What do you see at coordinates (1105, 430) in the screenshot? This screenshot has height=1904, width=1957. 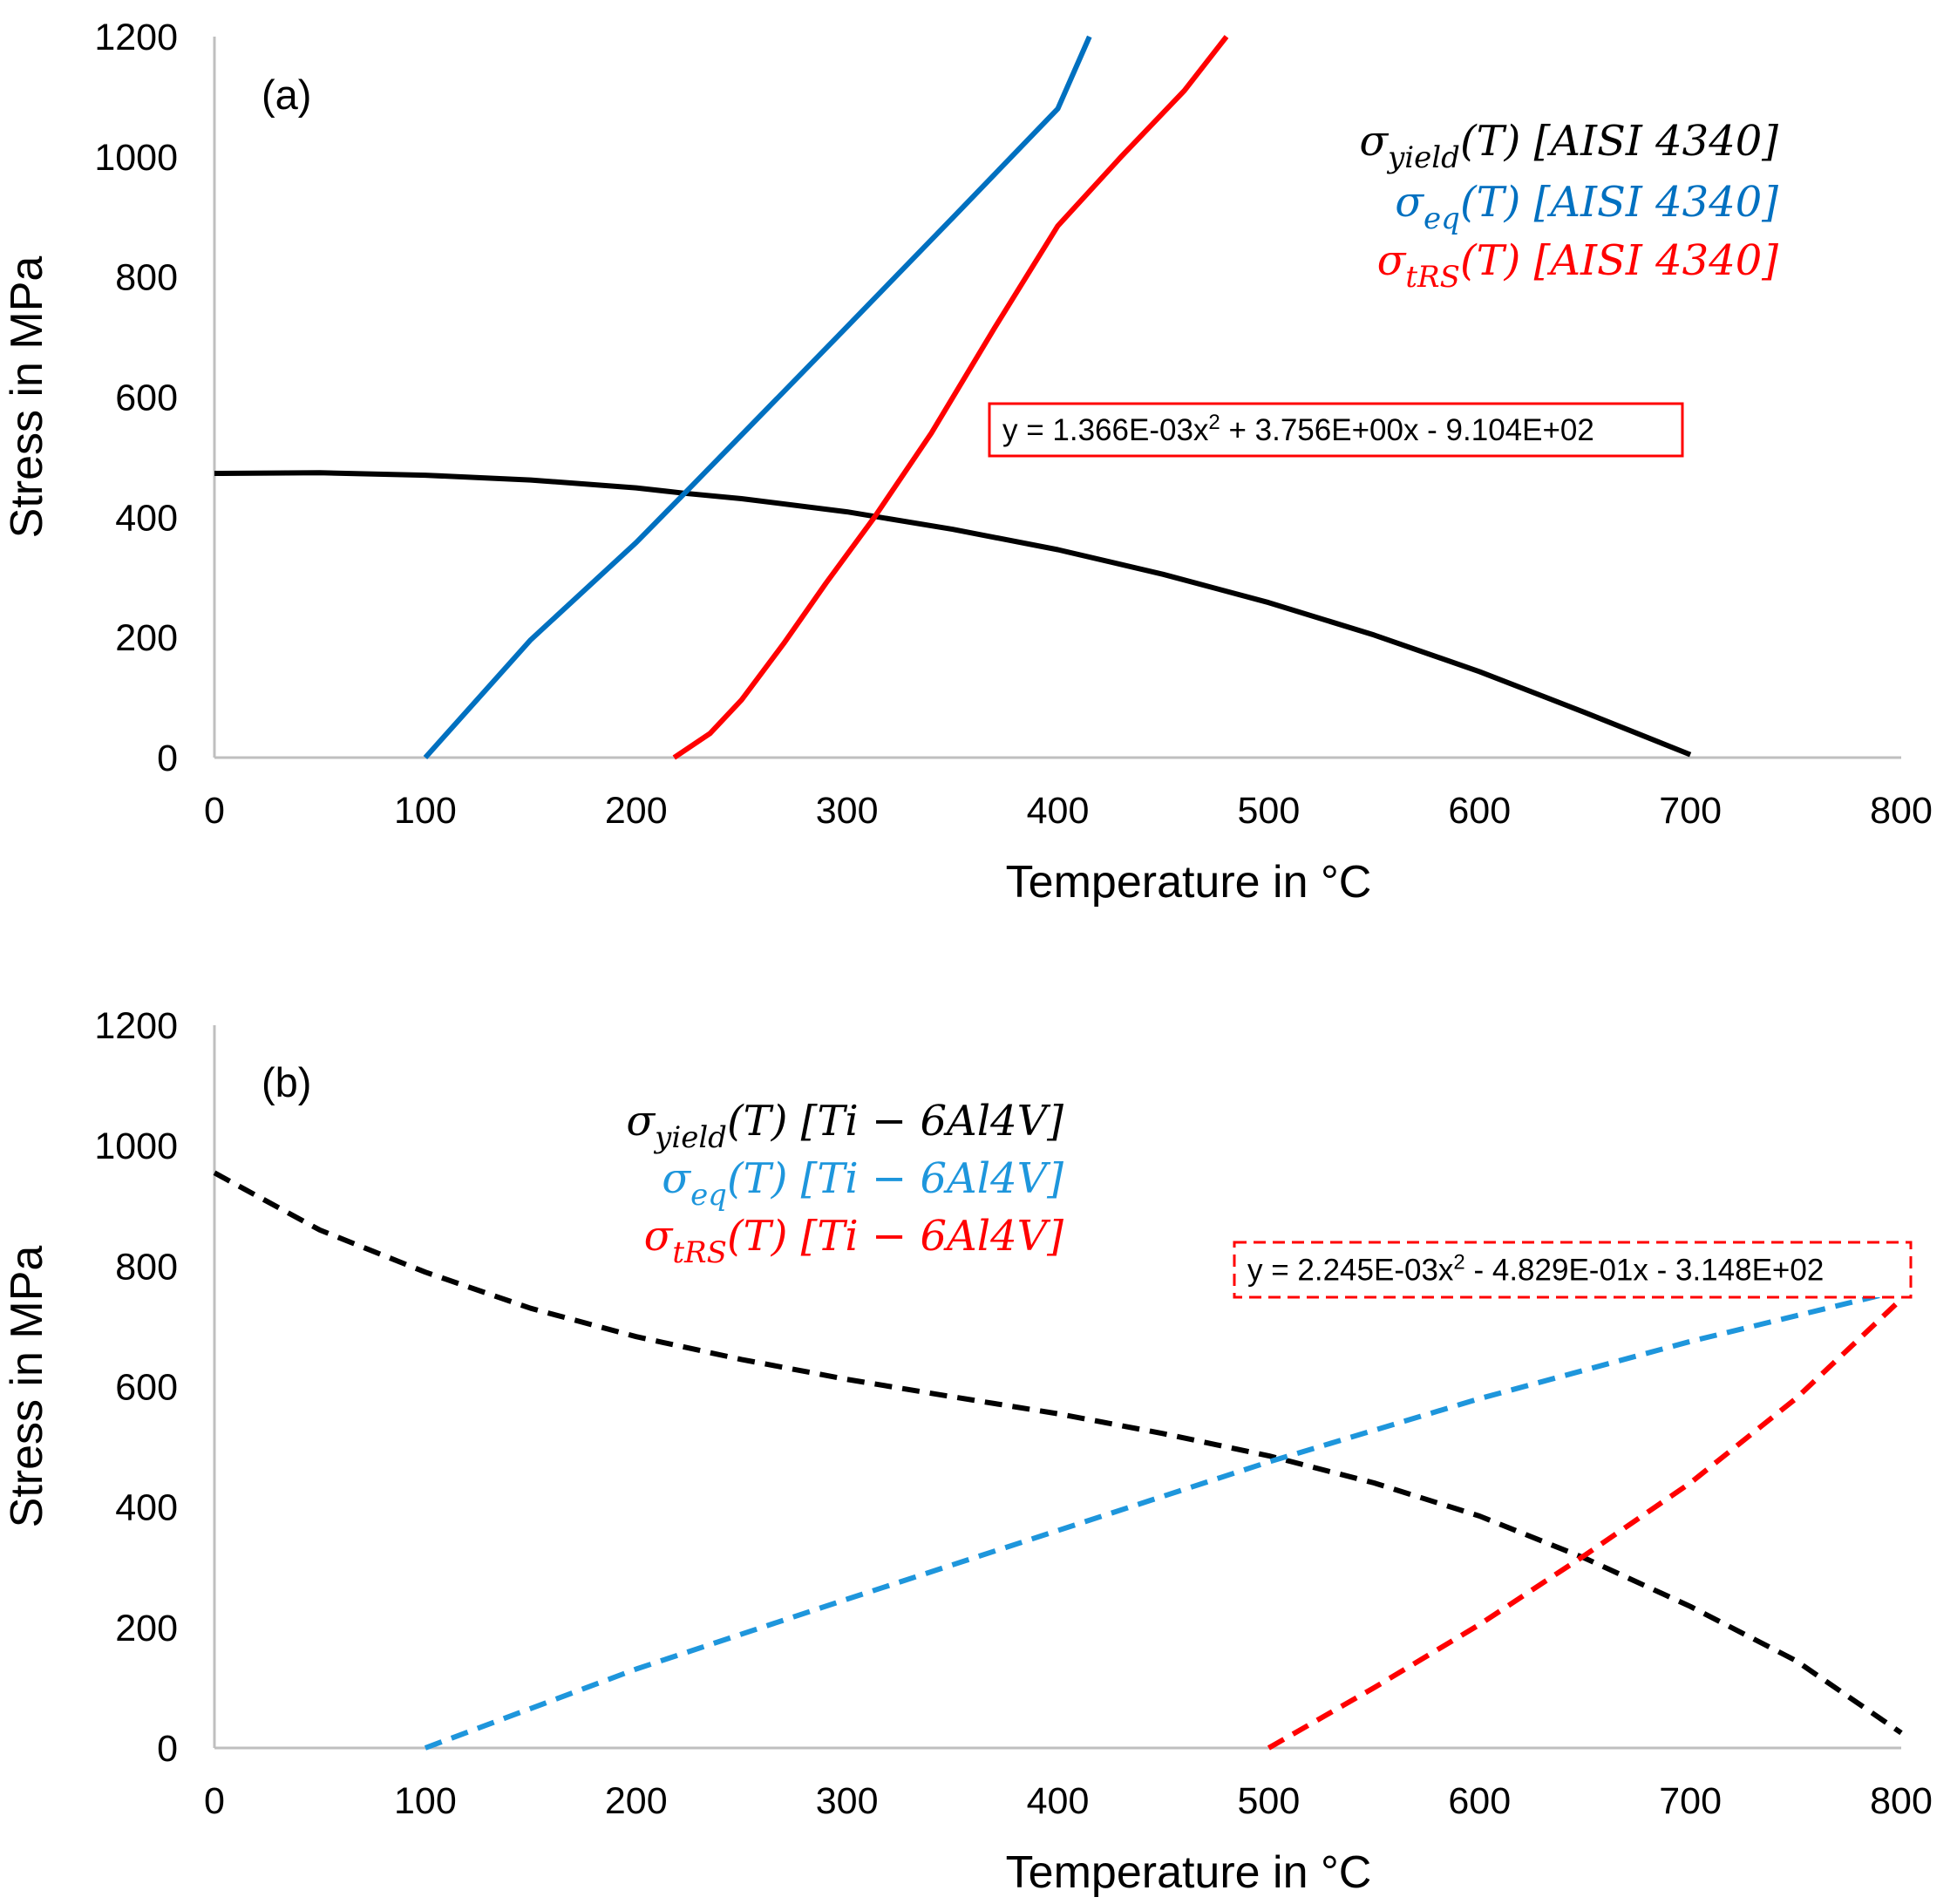 I see `equation-prefix: y = 1.366E-03x` at bounding box center [1105, 430].